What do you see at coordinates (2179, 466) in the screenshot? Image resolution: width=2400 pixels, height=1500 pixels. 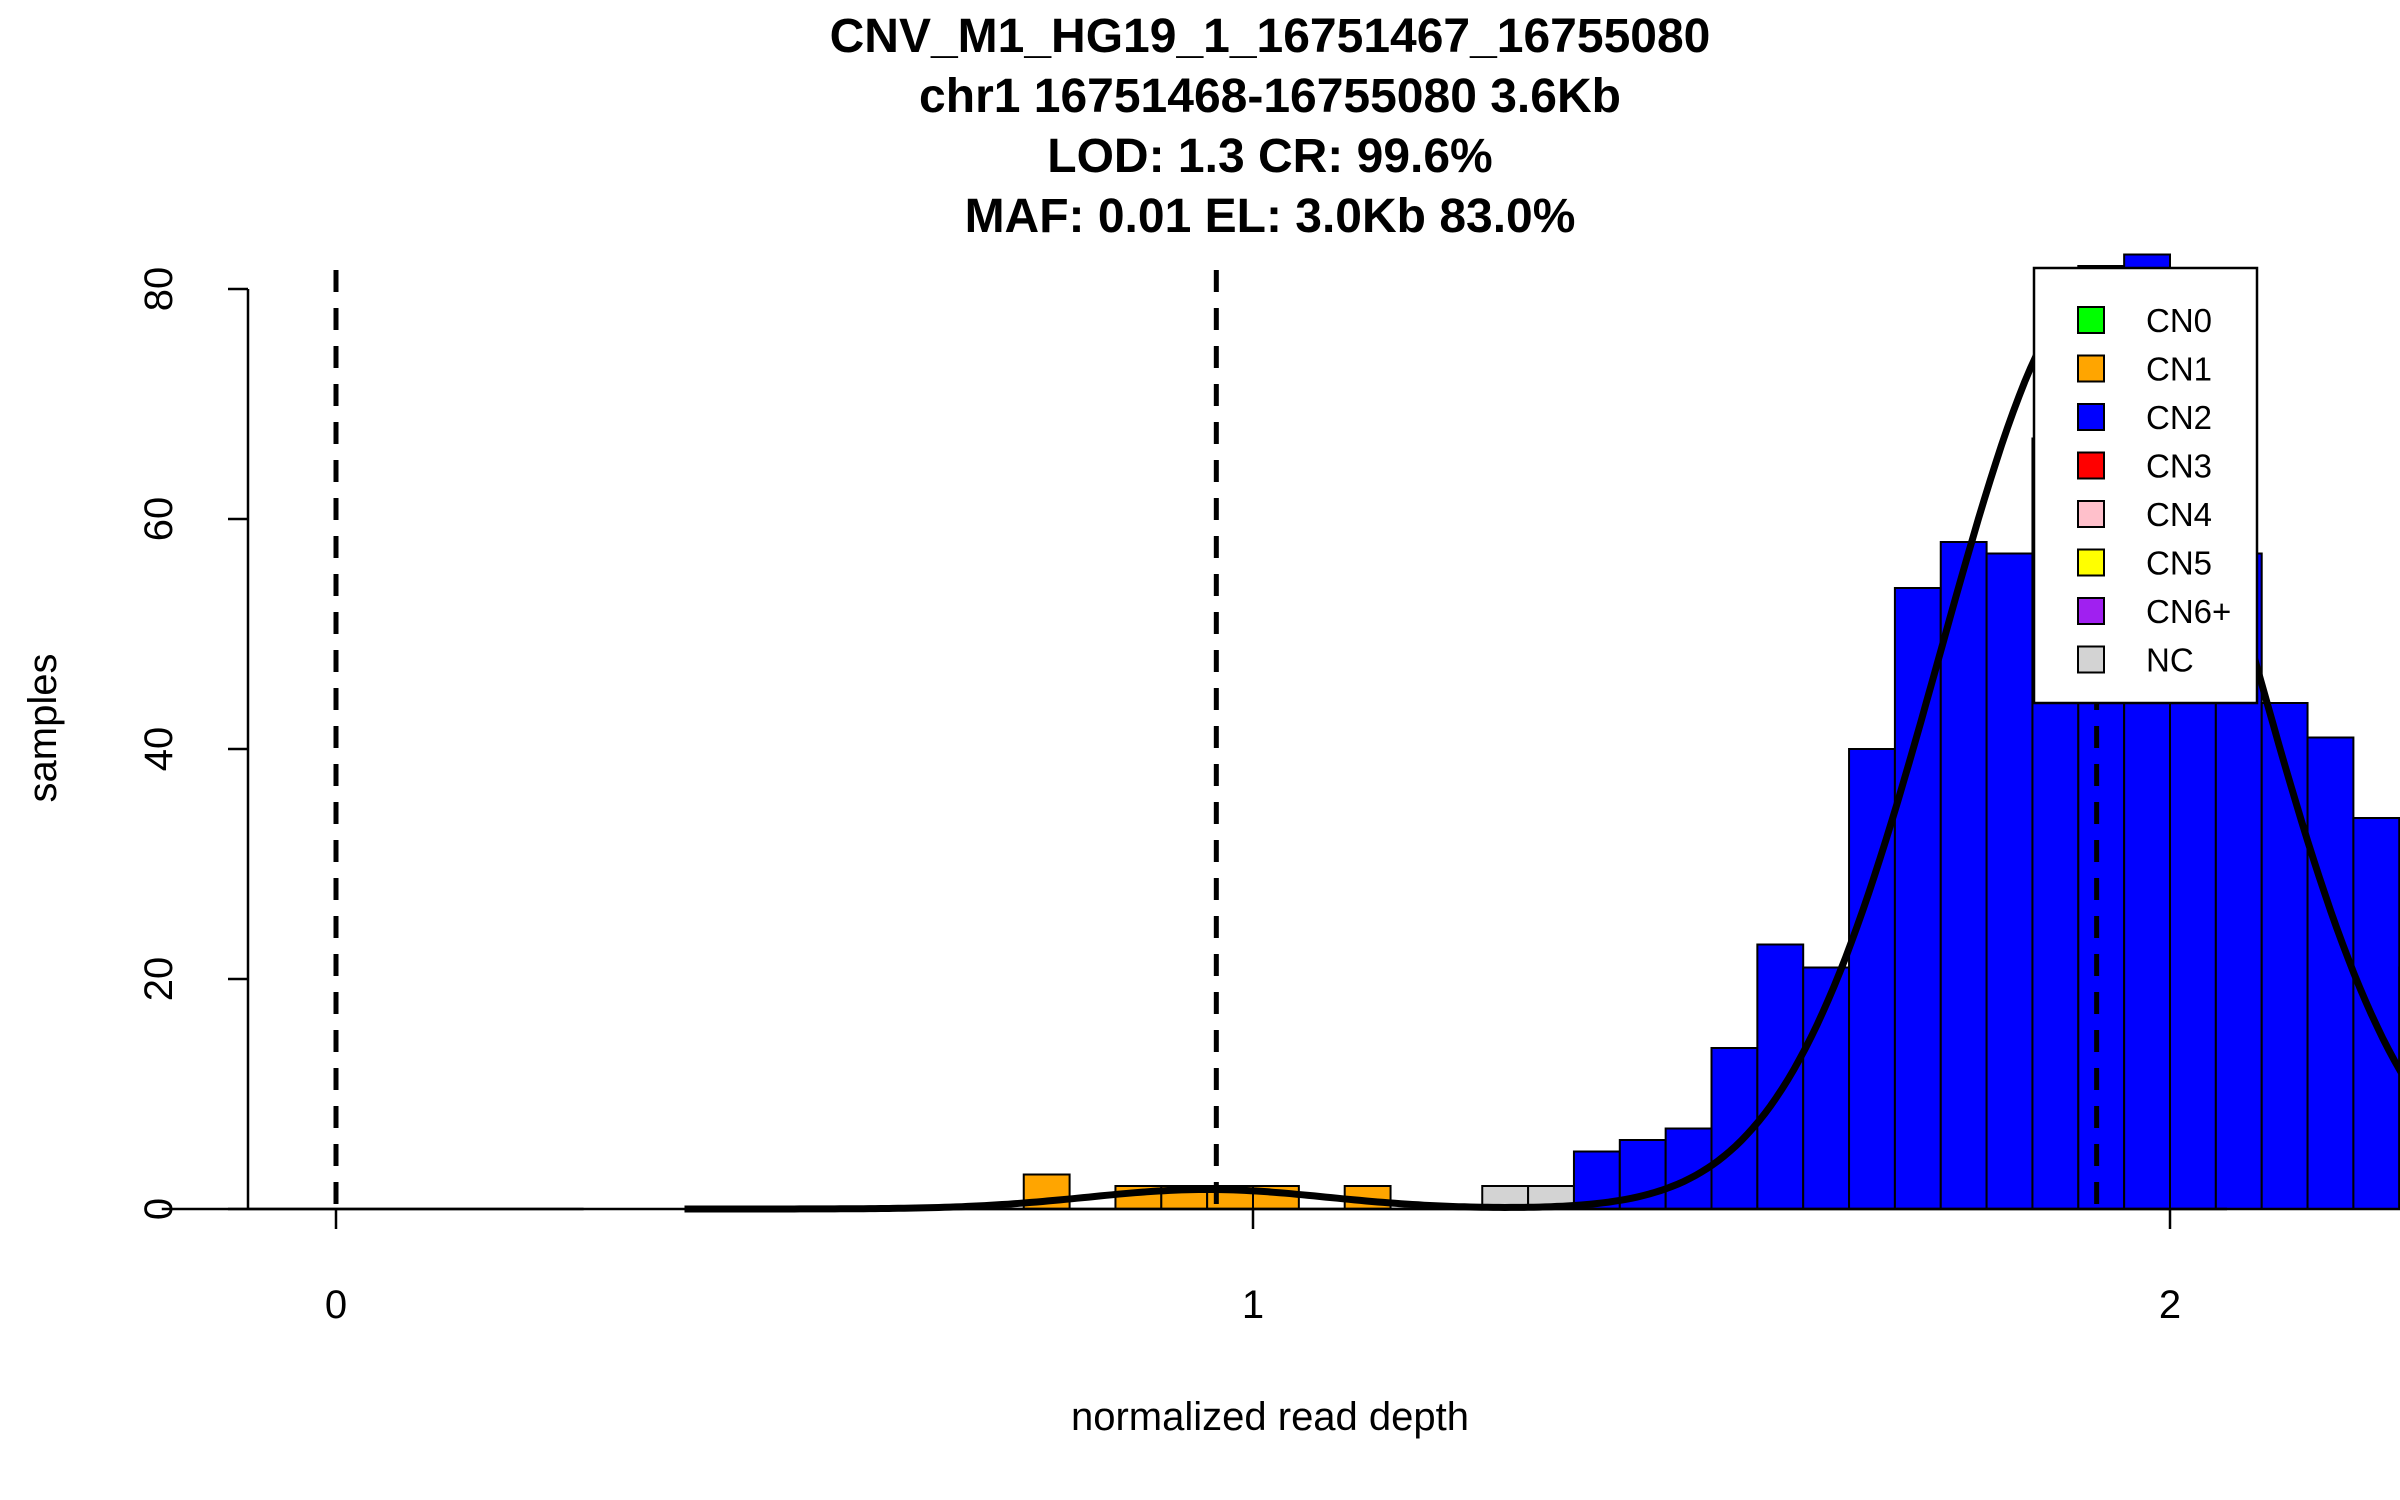 I see `legend-label: CN3` at bounding box center [2179, 466].